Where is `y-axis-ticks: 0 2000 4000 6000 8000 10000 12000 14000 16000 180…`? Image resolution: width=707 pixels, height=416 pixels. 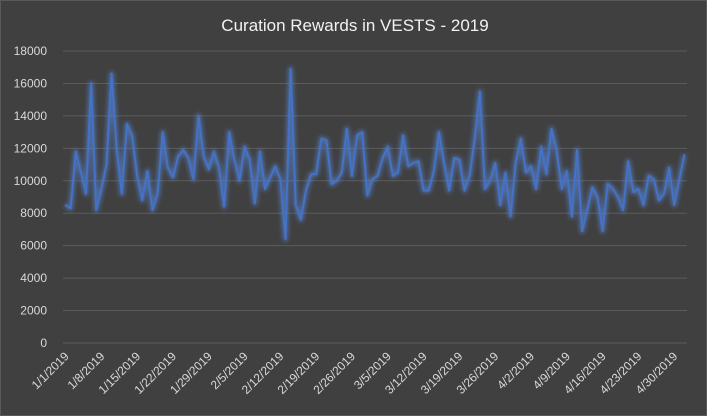
y-axis-ticks: 0 2000 4000 6000 8000 10000 12000 14000 16000 180… is located at coordinates (31, 197).